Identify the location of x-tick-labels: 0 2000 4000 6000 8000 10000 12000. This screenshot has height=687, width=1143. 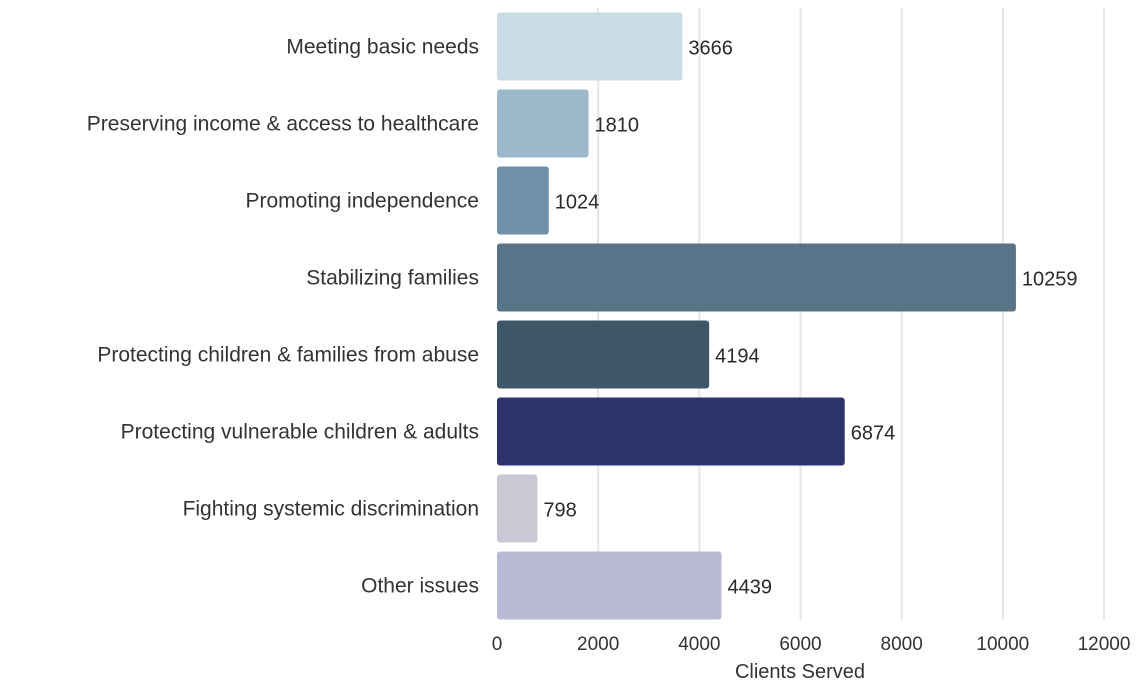
(811, 644).